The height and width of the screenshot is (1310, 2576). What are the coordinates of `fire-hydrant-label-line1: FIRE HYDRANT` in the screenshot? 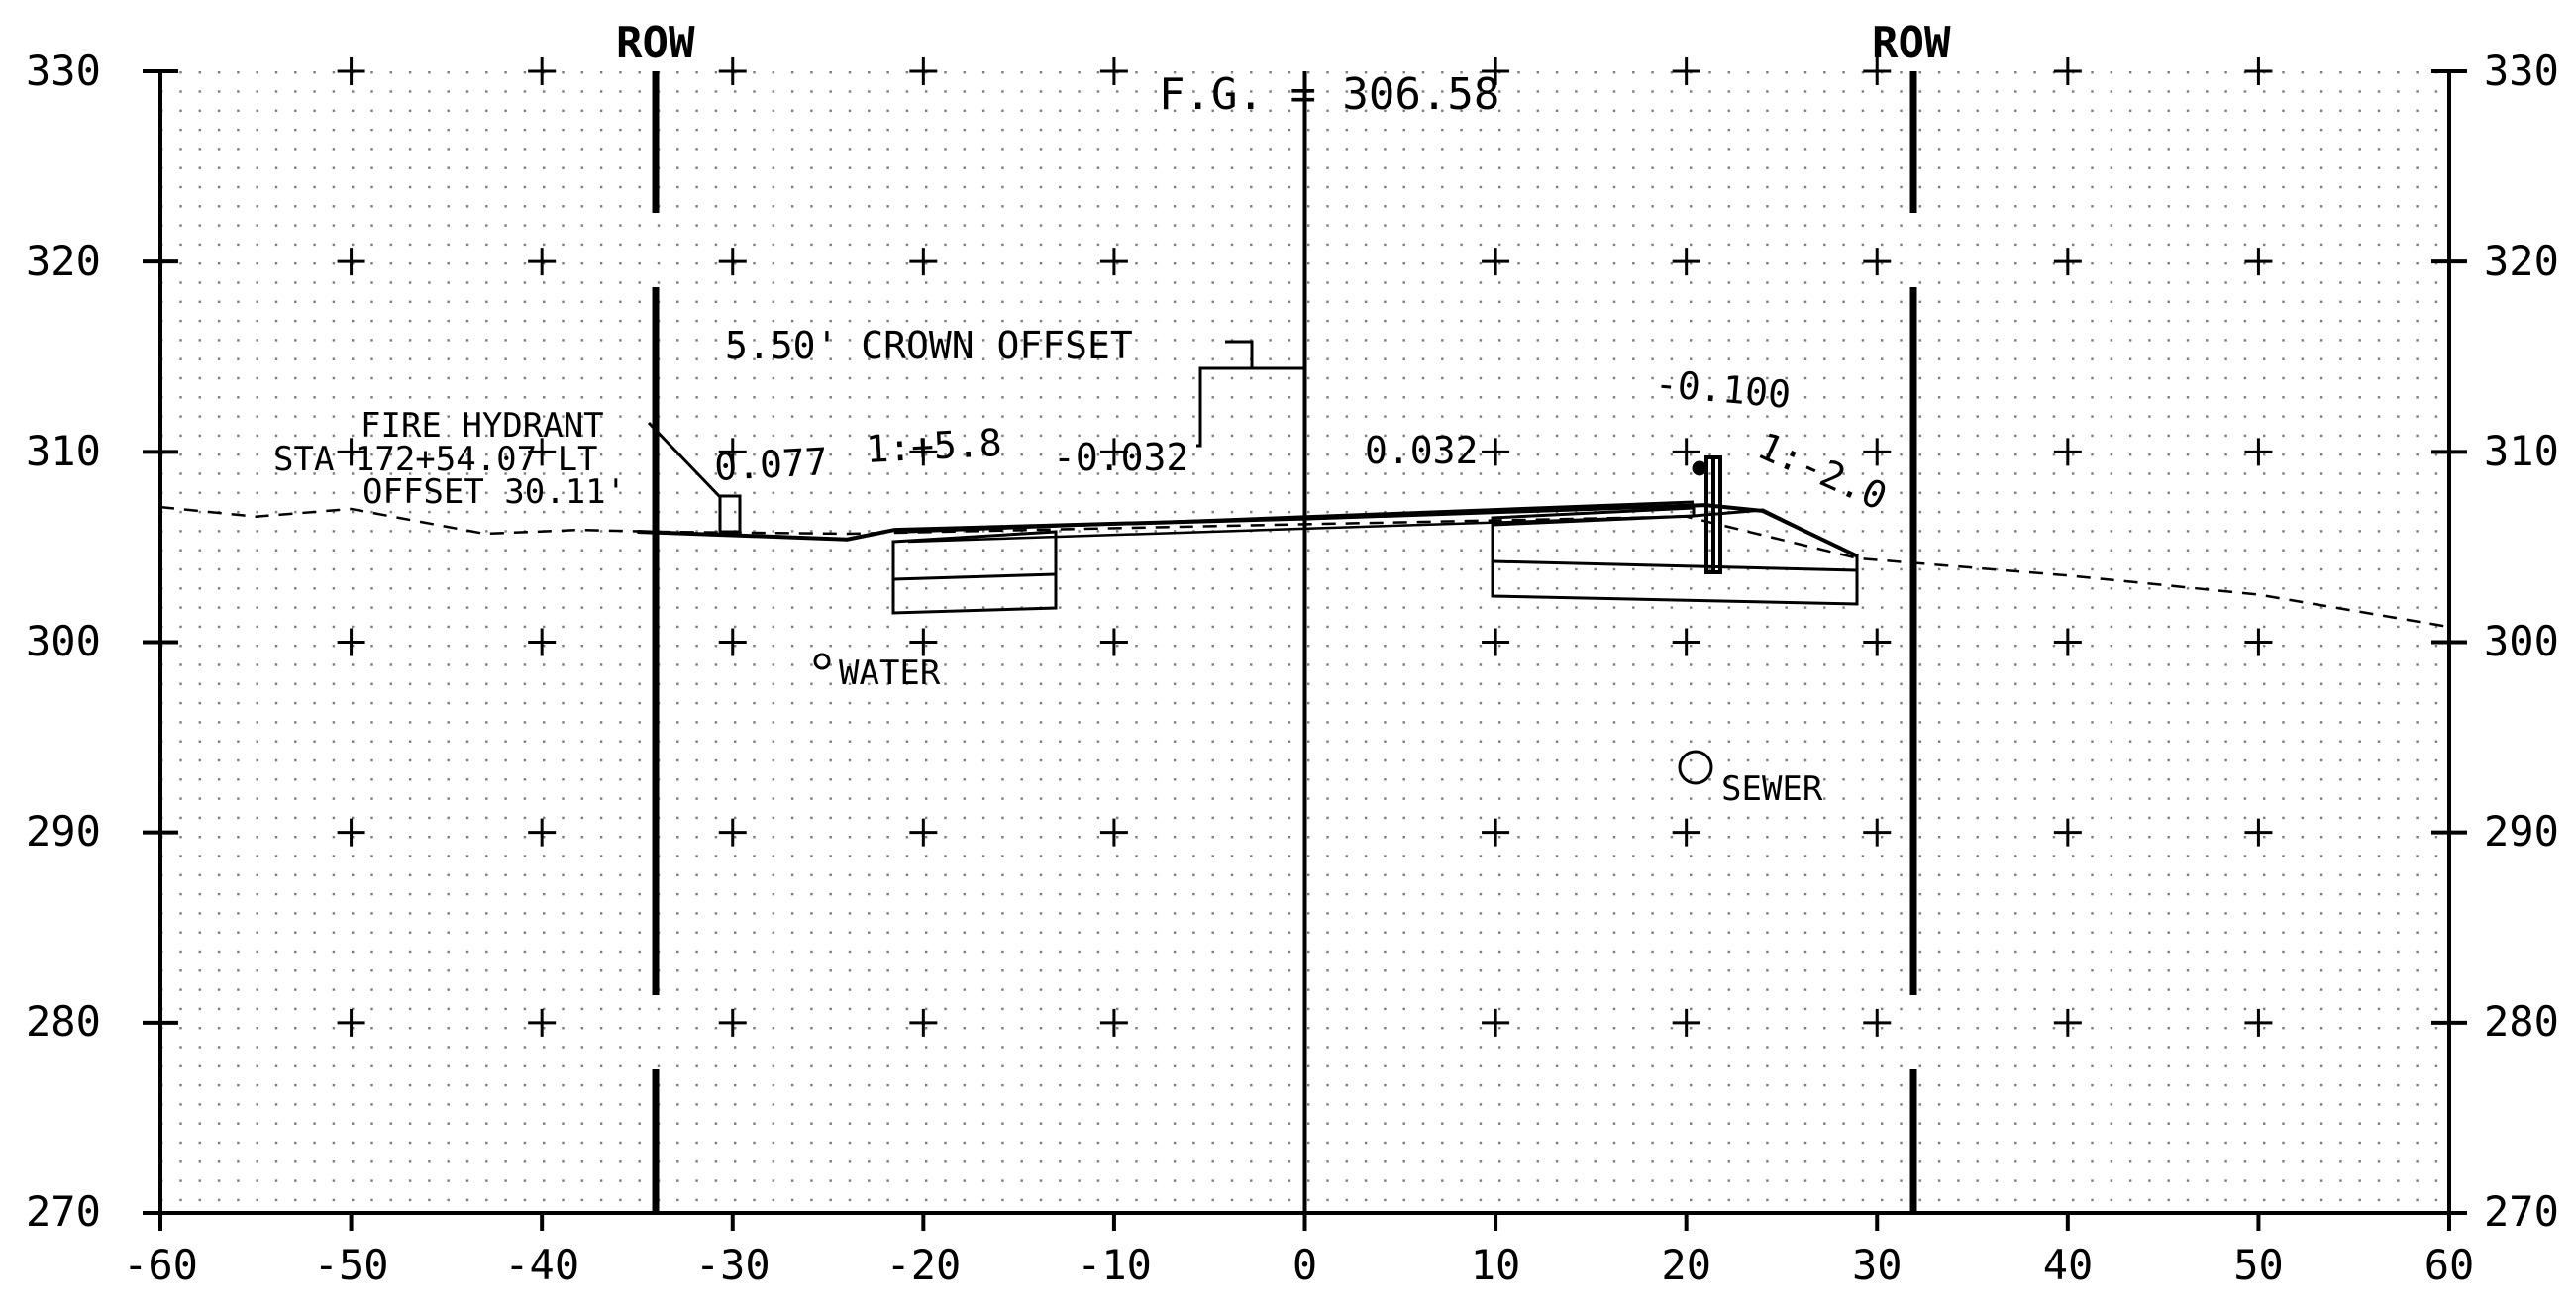 It's located at (482, 426).